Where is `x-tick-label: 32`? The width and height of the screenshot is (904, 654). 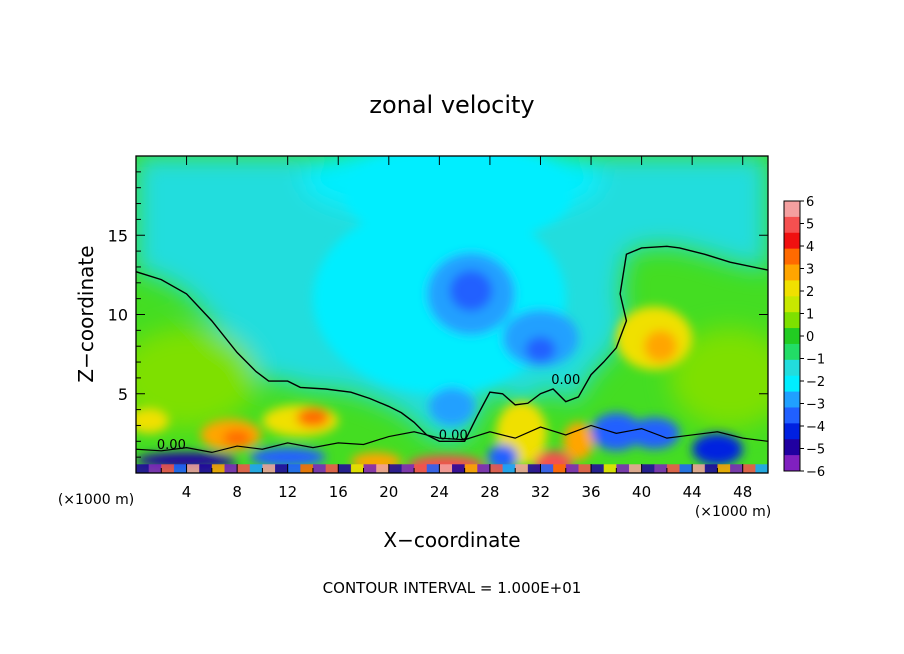
x-tick-label: 32 is located at coordinates (540, 492).